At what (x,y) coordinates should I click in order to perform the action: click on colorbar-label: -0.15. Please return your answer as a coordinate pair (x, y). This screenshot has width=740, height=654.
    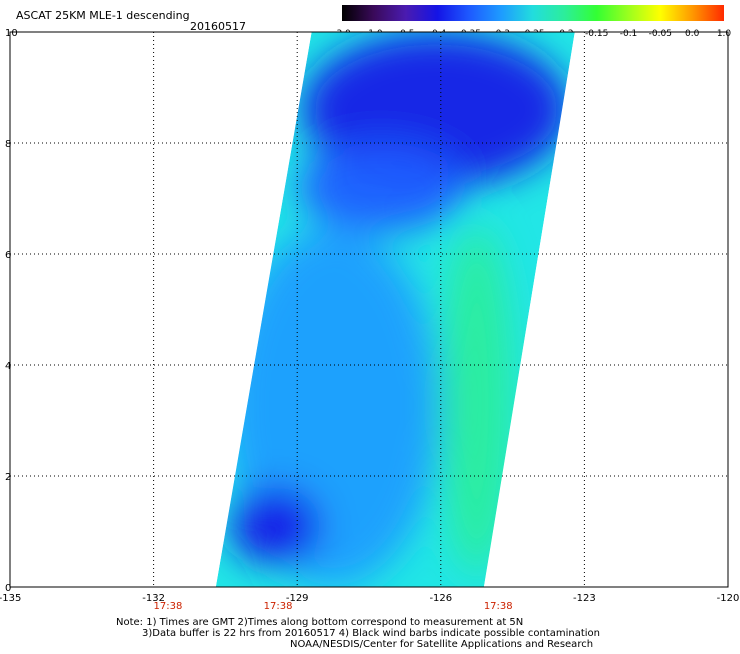
    Looking at the image, I should click on (596, 34).